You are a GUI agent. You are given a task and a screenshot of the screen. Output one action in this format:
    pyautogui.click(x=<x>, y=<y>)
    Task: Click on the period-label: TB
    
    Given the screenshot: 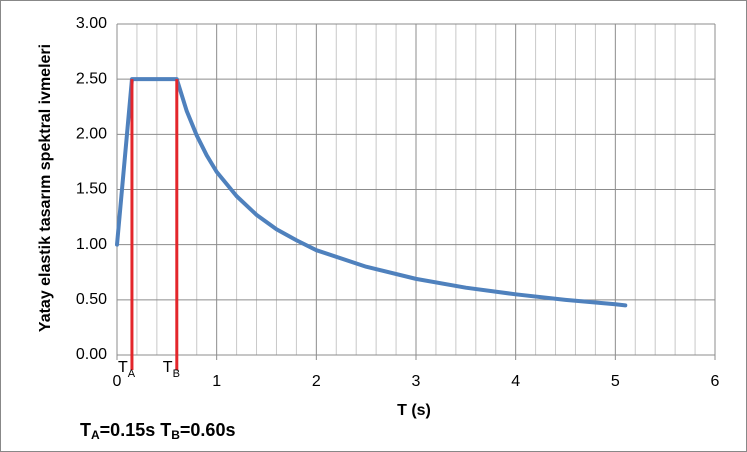 What is the action you would take?
    pyautogui.click(x=171, y=369)
    